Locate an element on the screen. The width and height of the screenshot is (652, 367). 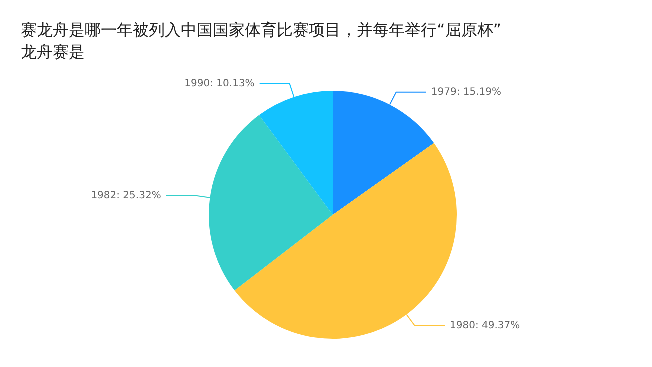
slice-label: 1982: 25.32% is located at coordinates (126, 196).